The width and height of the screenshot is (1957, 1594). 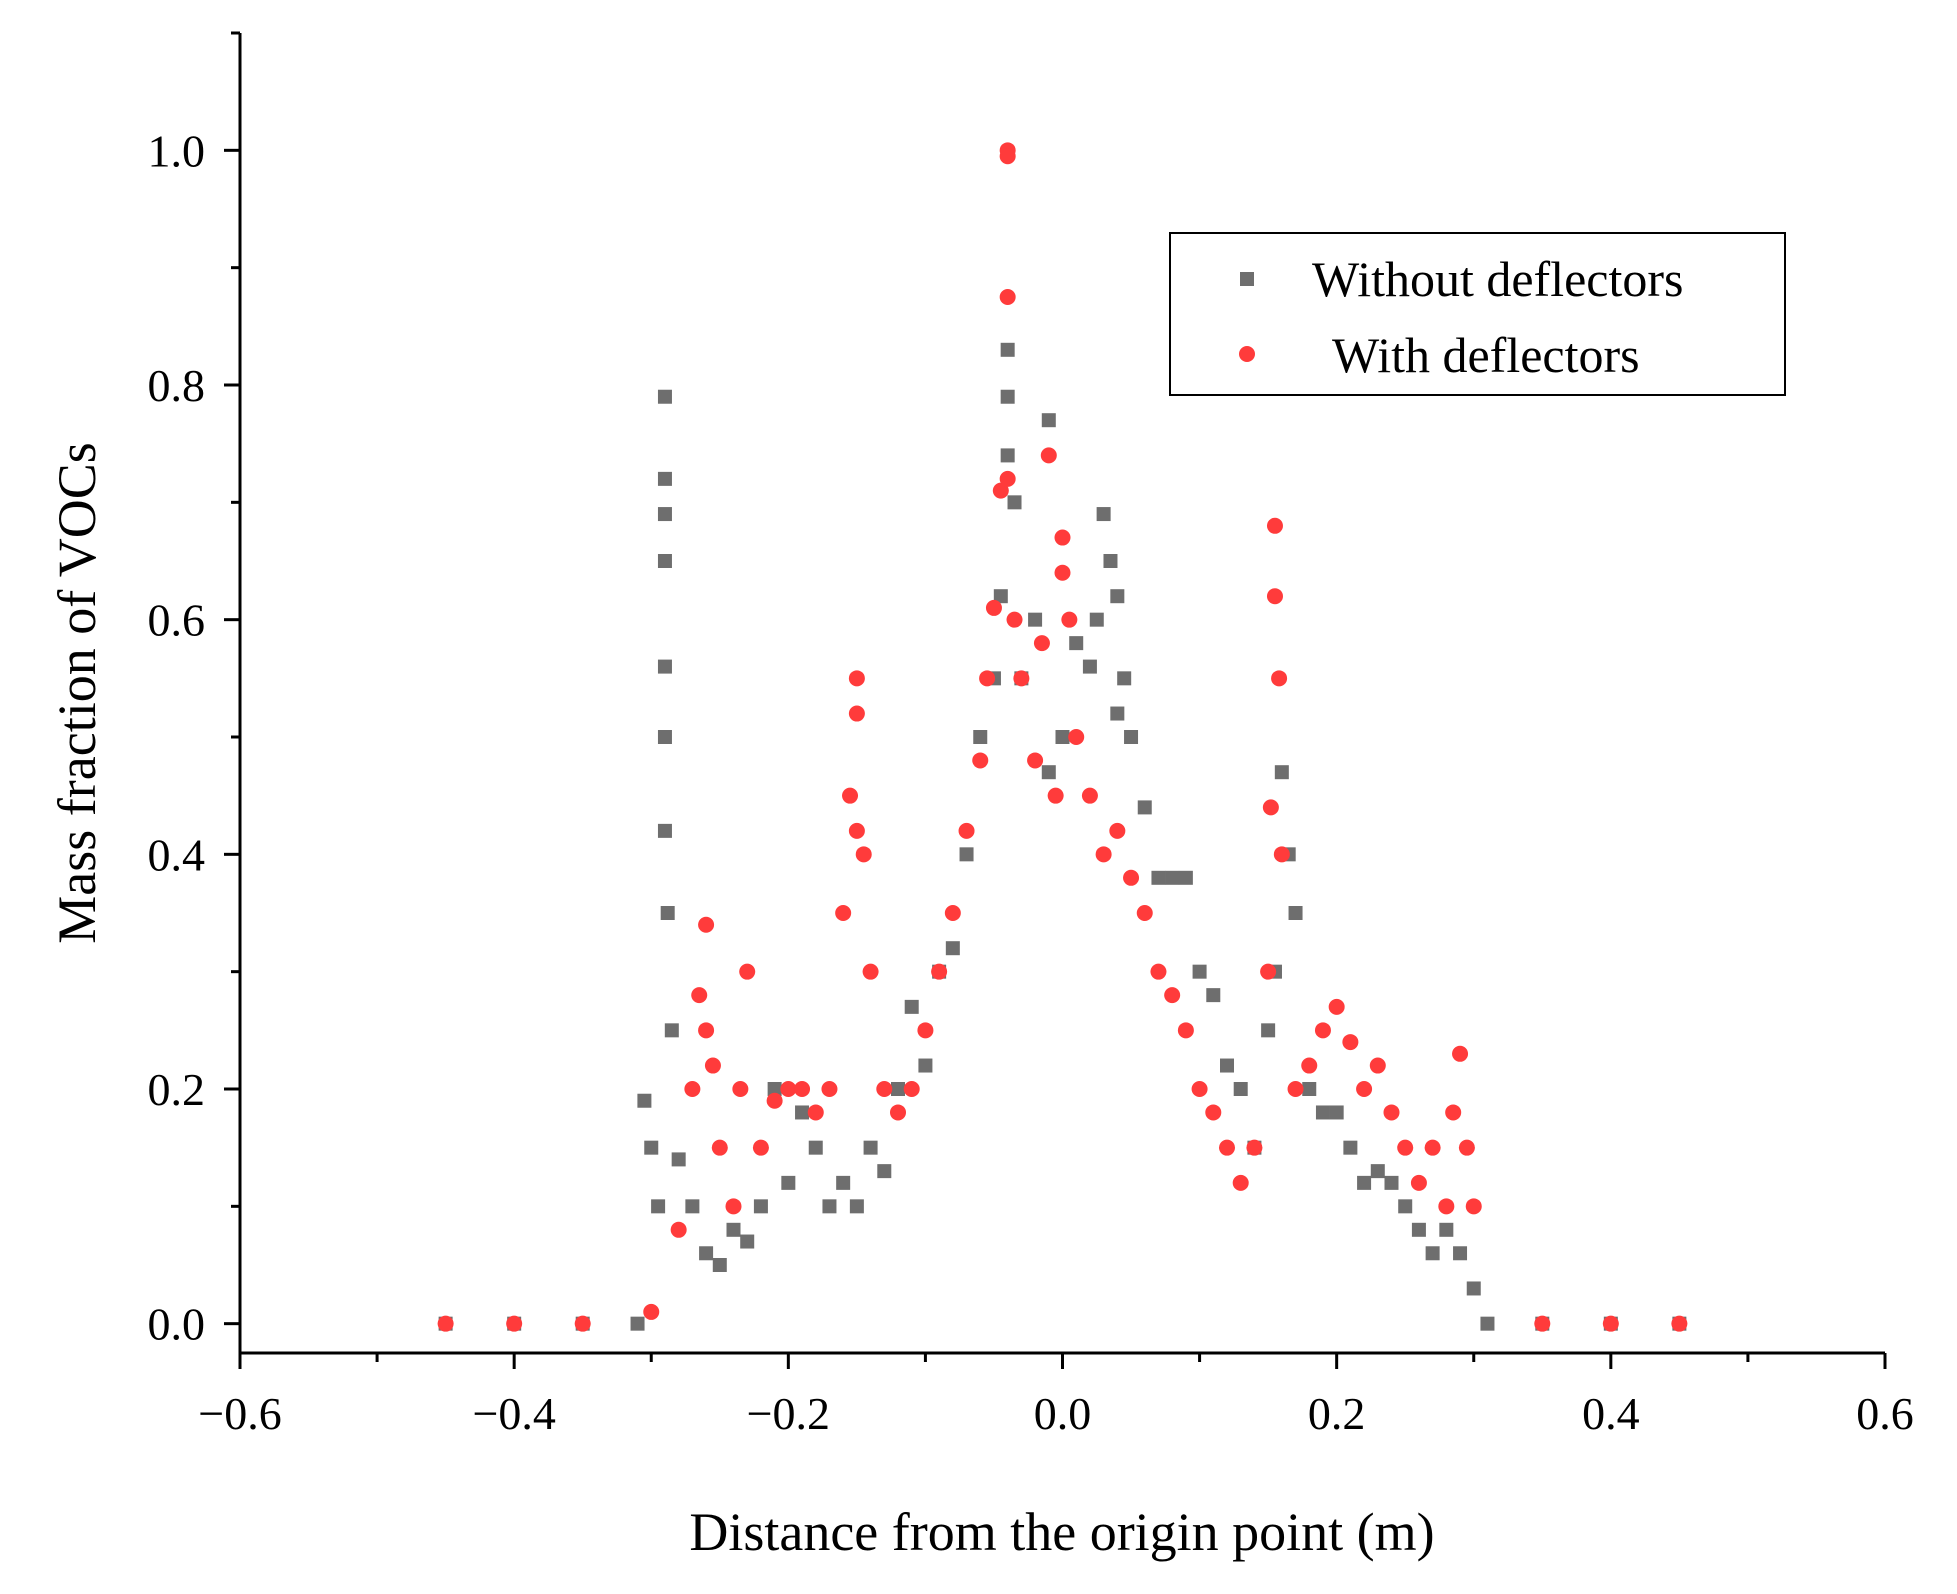 I want to click on x-axis-title: Distance from the origin point (m), so click(x=1061, y=1532).